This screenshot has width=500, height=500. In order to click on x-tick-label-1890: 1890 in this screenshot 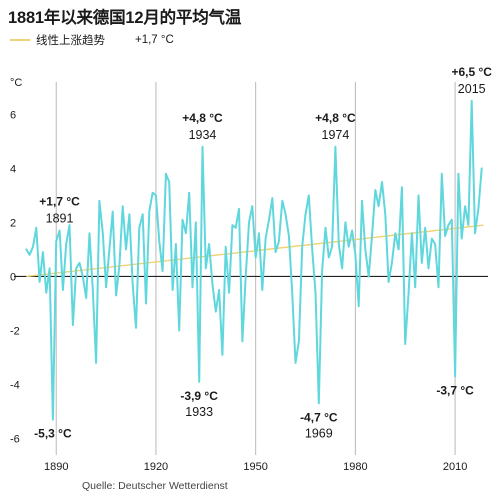, I will do `click(56, 467)`.